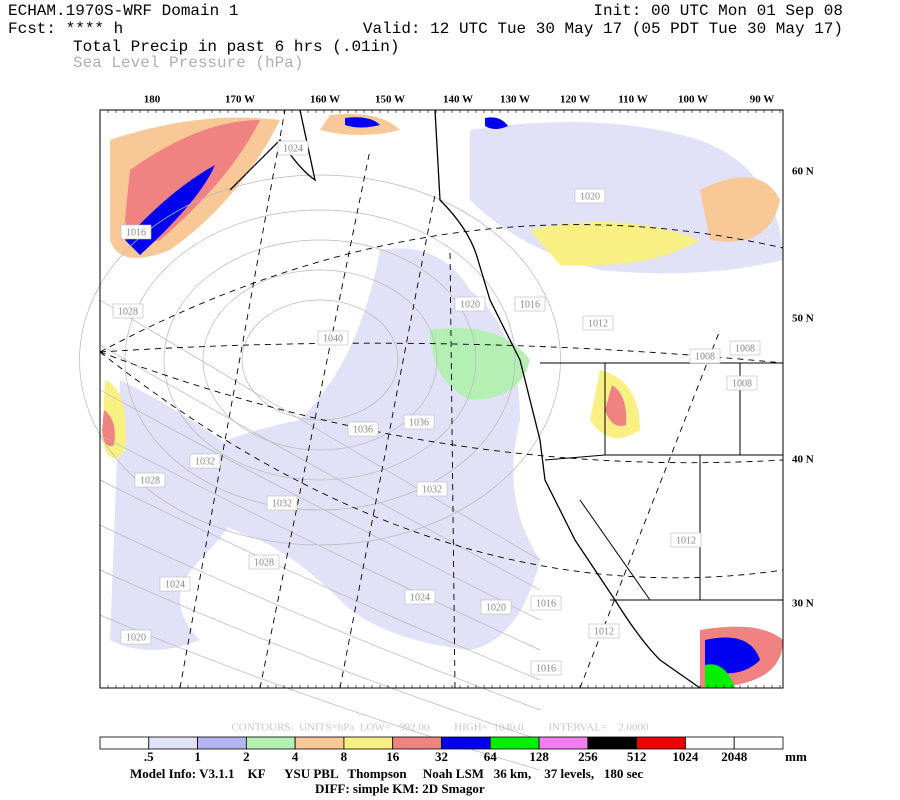 This screenshot has width=900, height=800. I want to click on longitude-label: 150 W, so click(390, 100).